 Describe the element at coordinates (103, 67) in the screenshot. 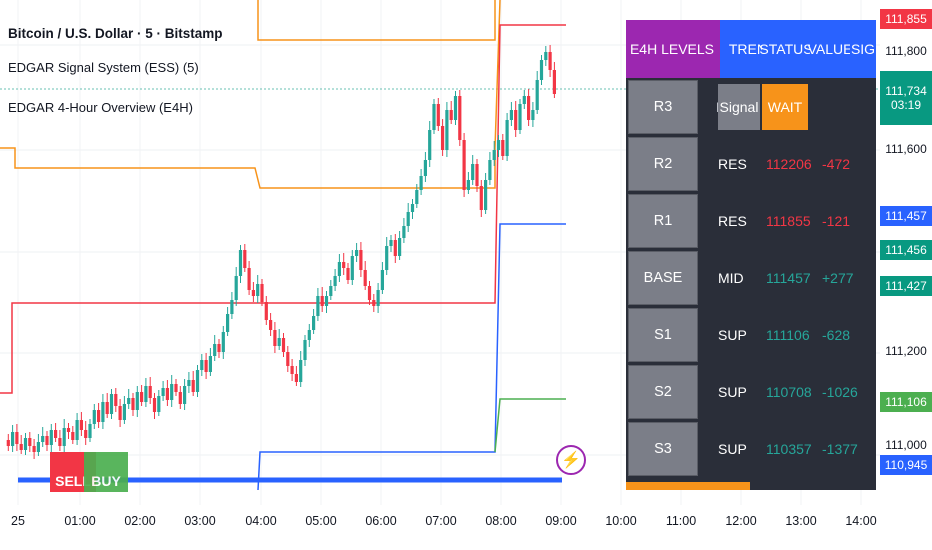

I see `indicator-ess-label: EDGAR Signal System (ESS) (5)` at that location.